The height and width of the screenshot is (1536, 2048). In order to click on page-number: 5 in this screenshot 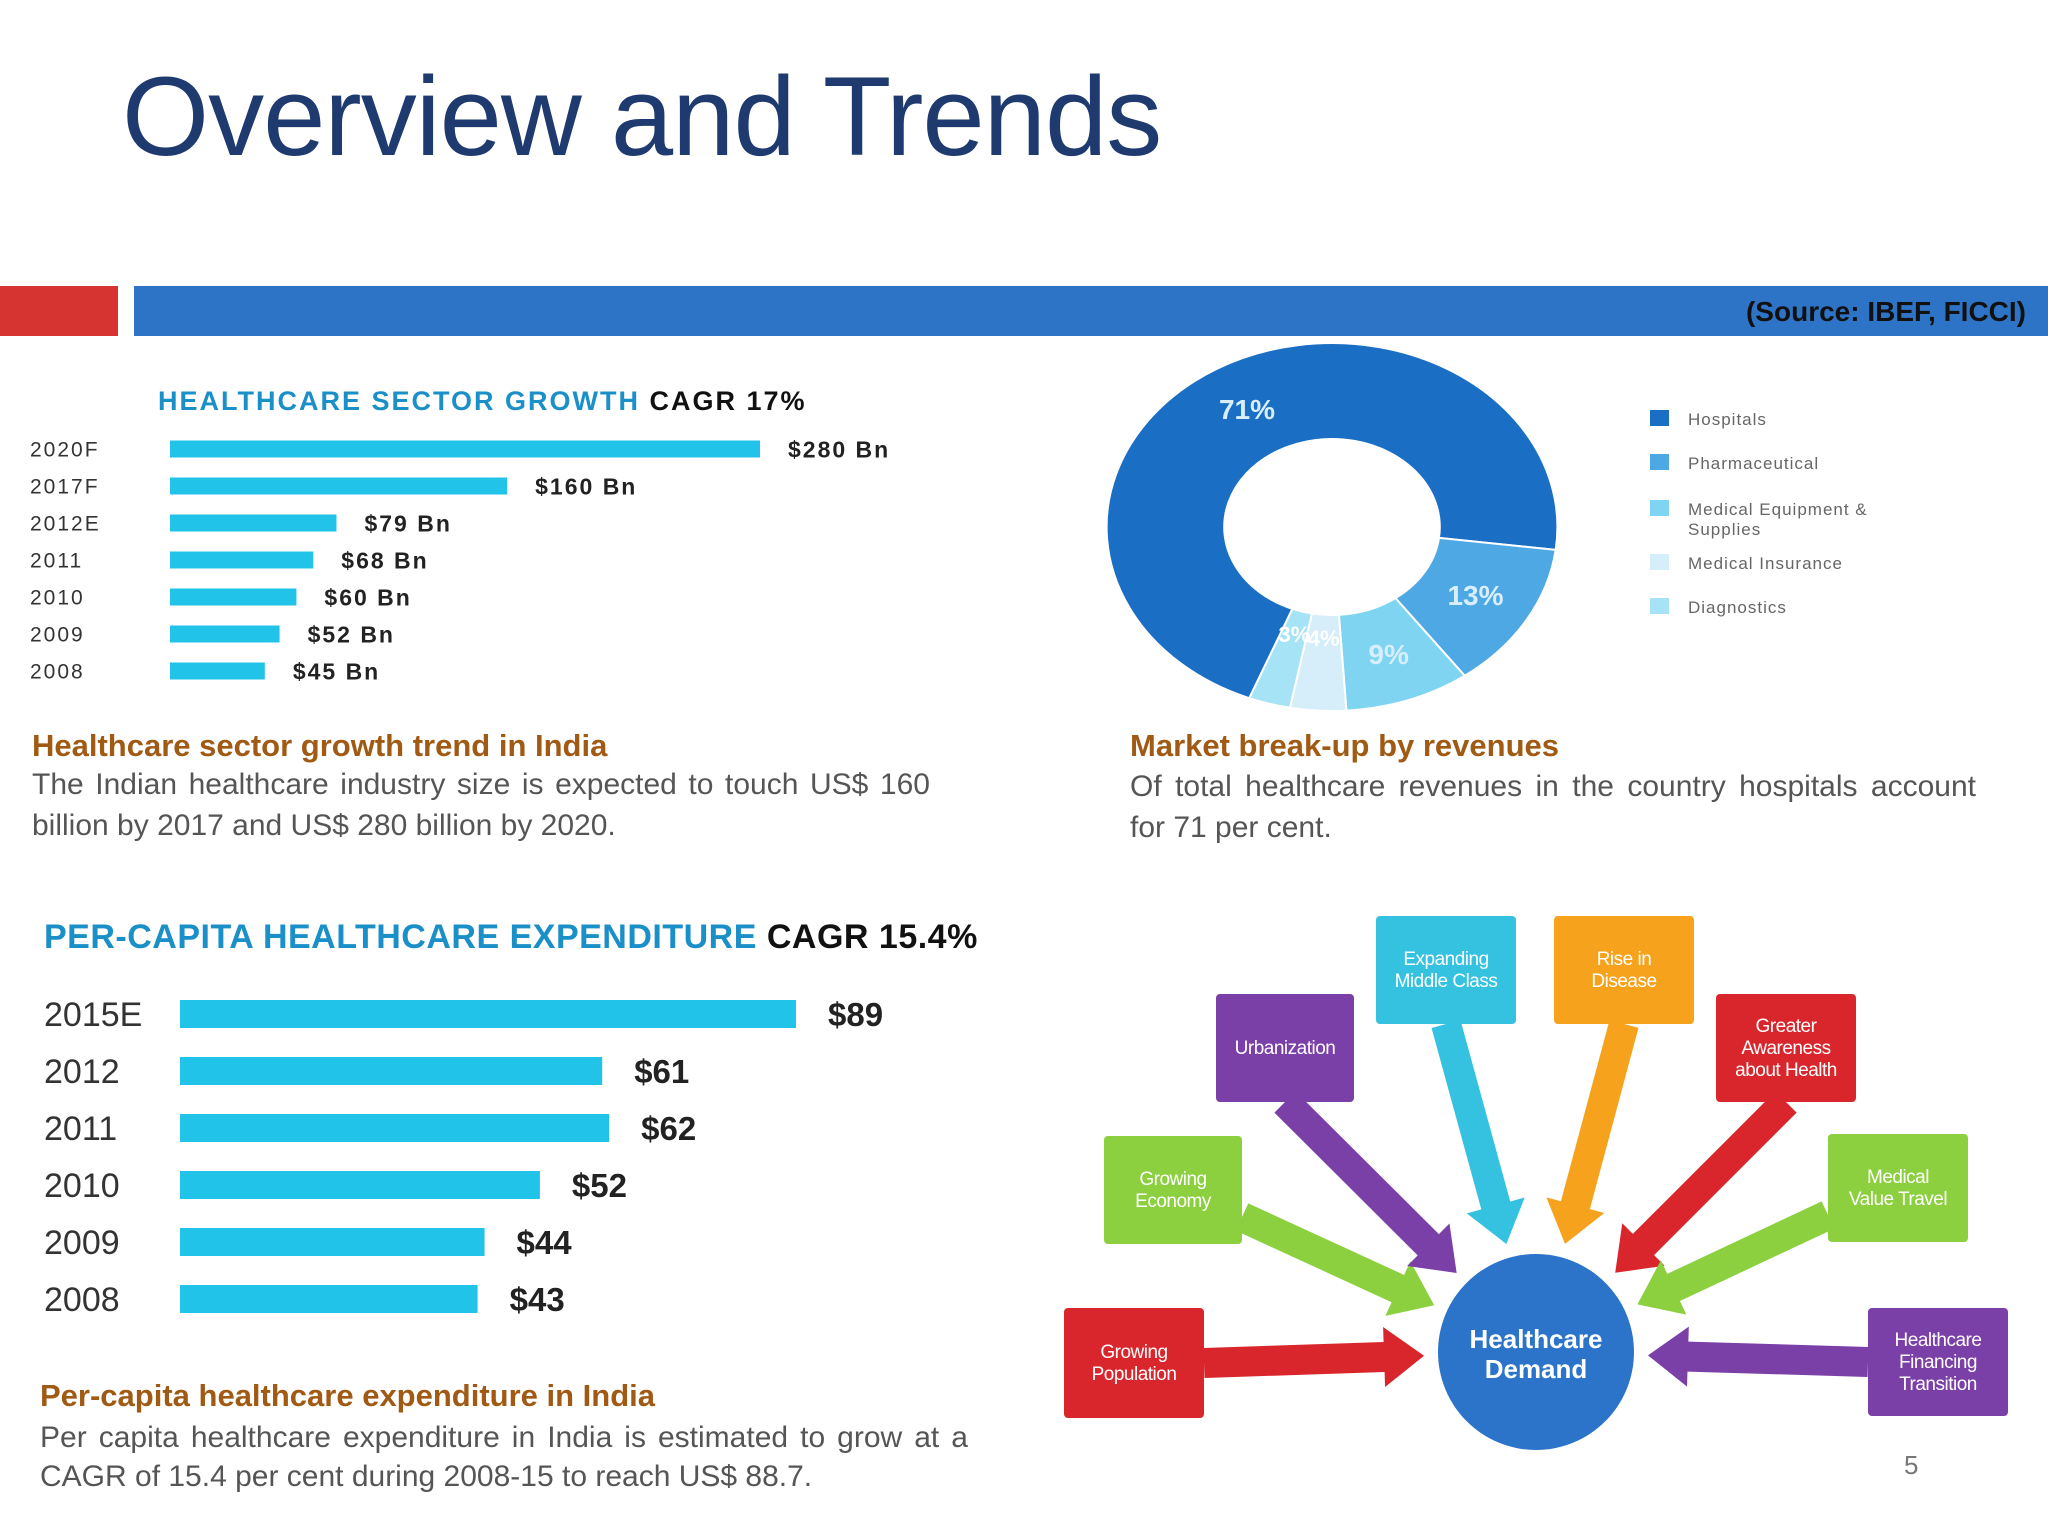, I will do `click(1911, 1465)`.